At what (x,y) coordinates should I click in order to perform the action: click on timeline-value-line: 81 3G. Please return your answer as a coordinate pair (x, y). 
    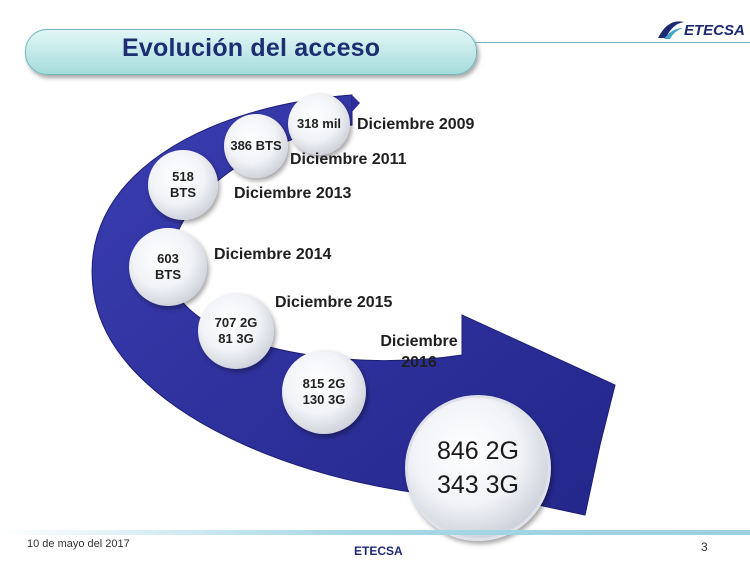
    Looking at the image, I should click on (236, 338).